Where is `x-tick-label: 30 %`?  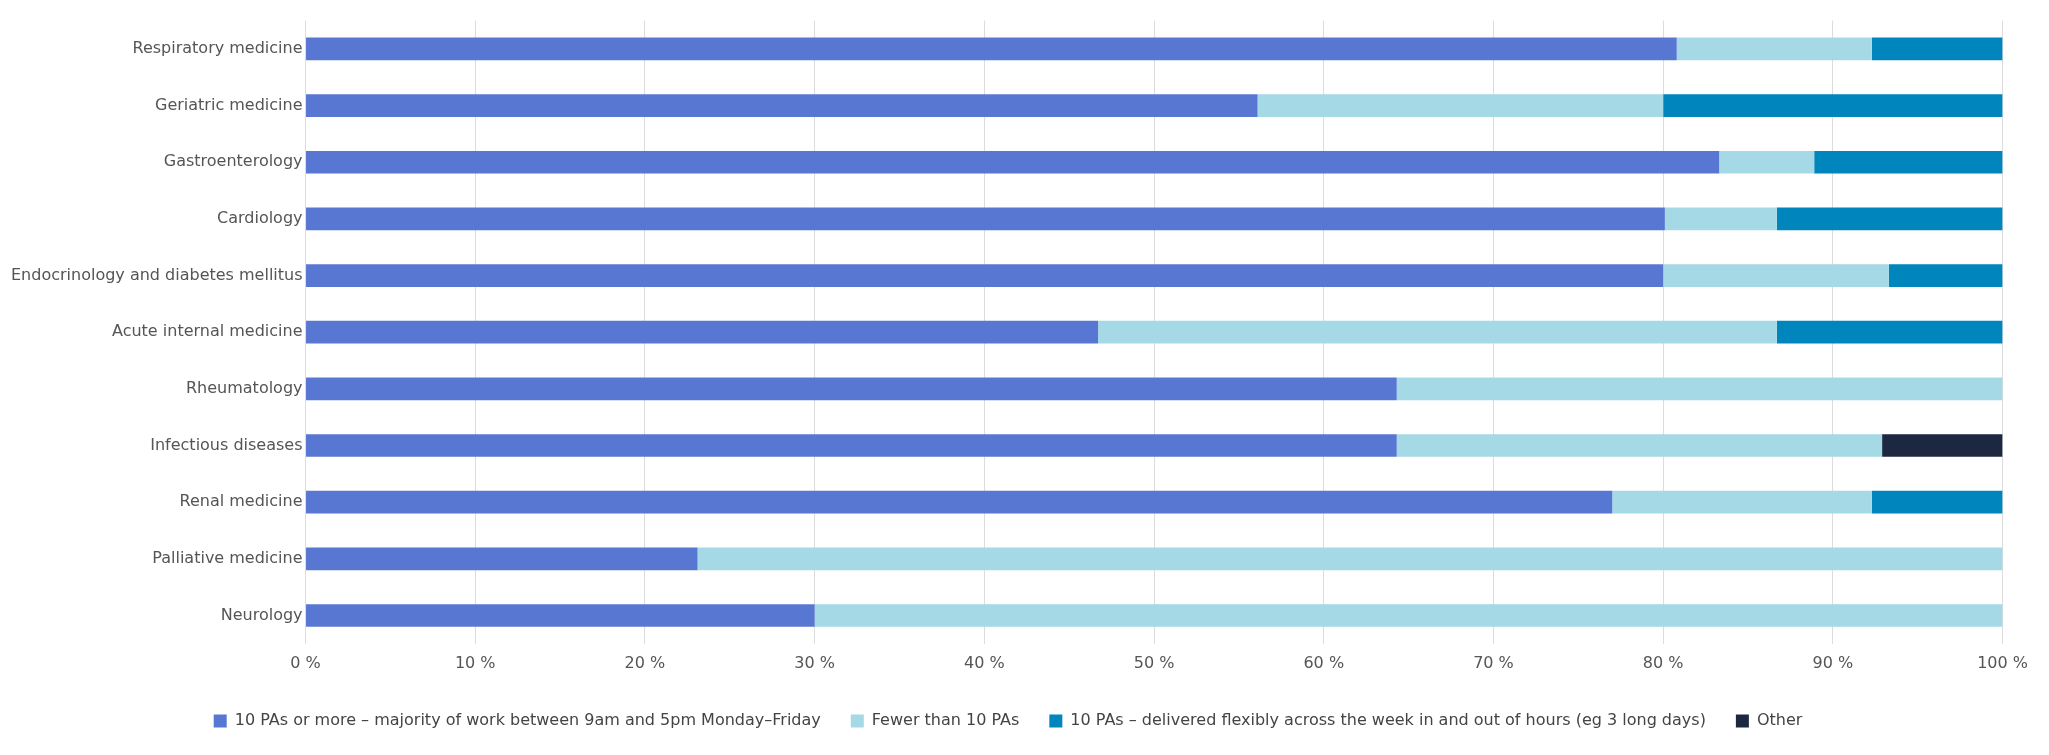
x-tick-label: 30 % is located at coordinates (814, 662).